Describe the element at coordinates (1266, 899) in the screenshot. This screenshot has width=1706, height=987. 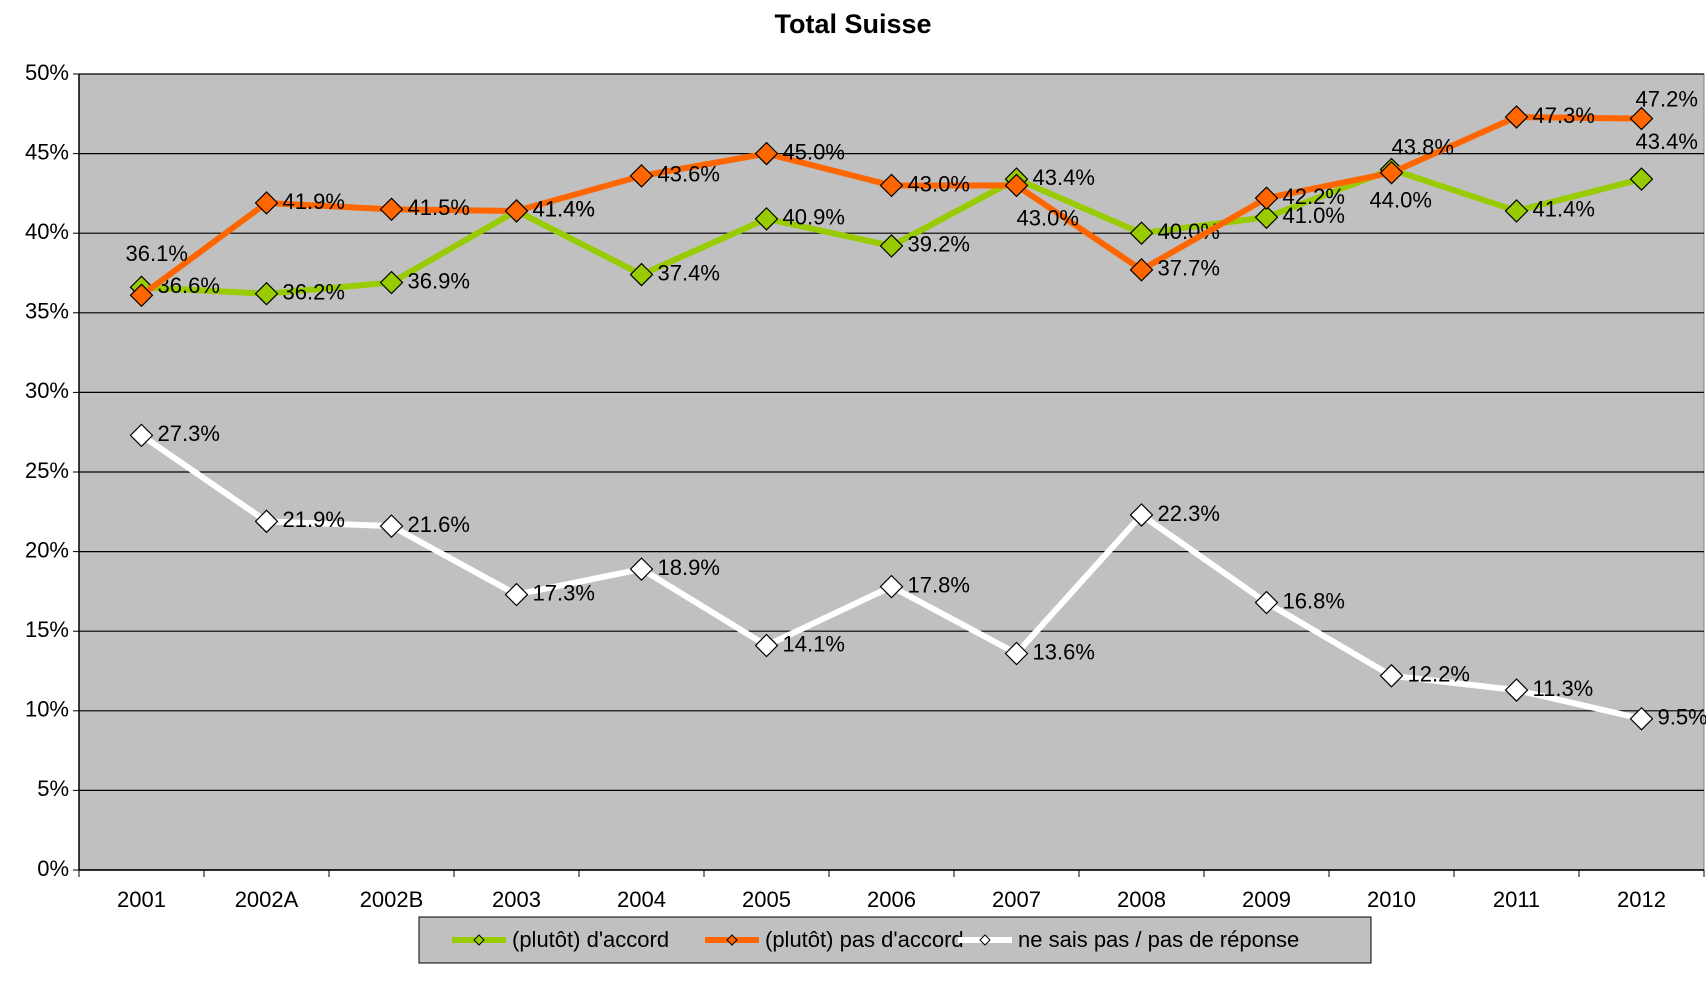
I see `x-tick-label: 2009` at that location.